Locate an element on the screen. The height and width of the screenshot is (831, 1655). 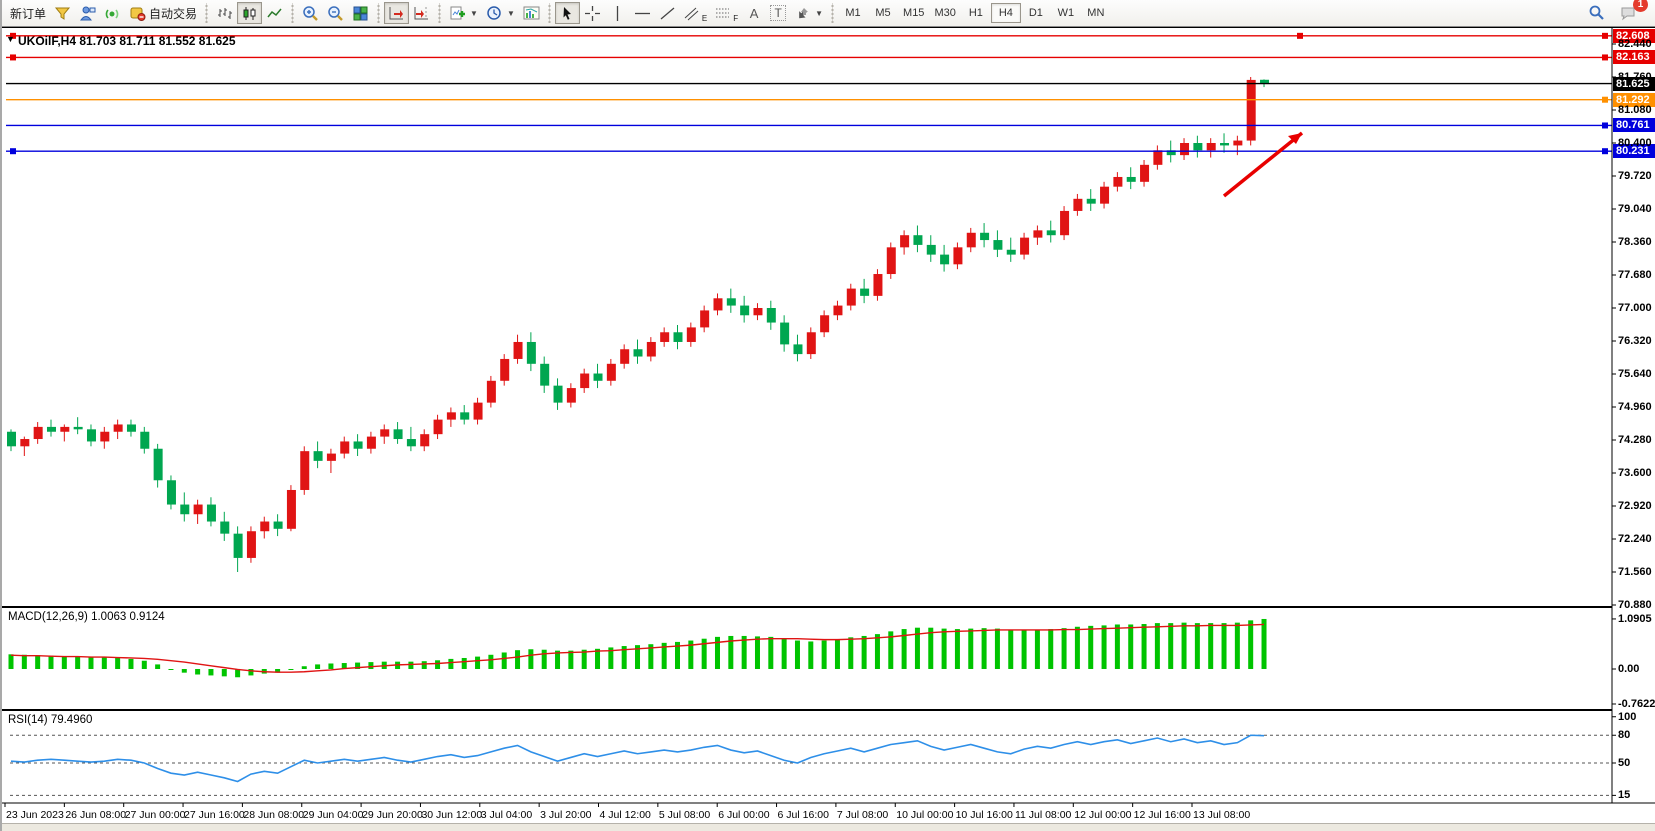
arrows-button: ▼ is located at coordinates (808, 13).